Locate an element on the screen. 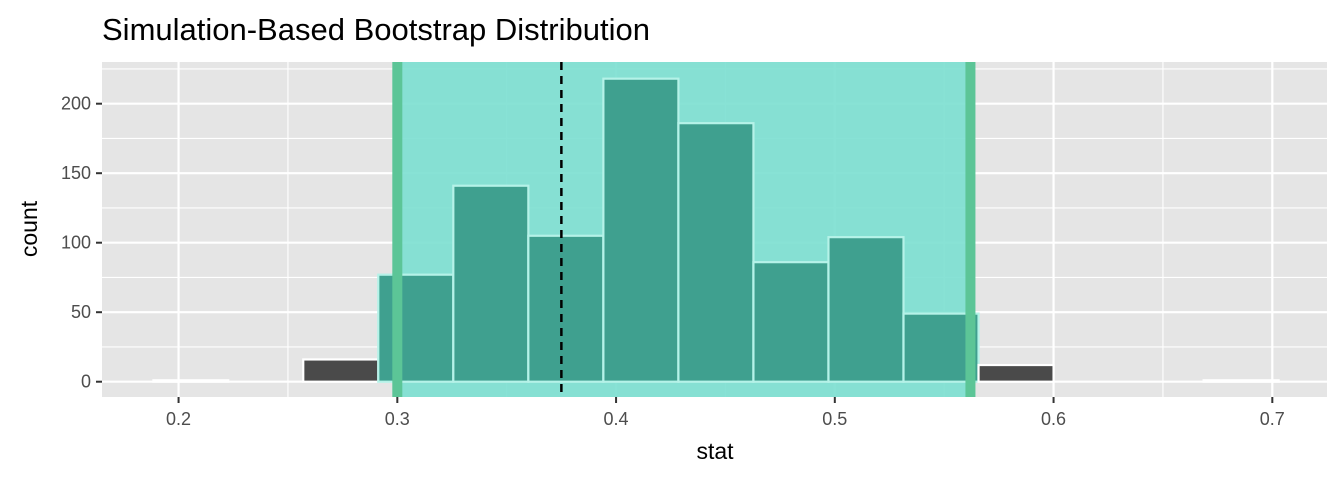 The image size is (1344, 480). y-tick-label: 200 is located at coordinates (76, 104).